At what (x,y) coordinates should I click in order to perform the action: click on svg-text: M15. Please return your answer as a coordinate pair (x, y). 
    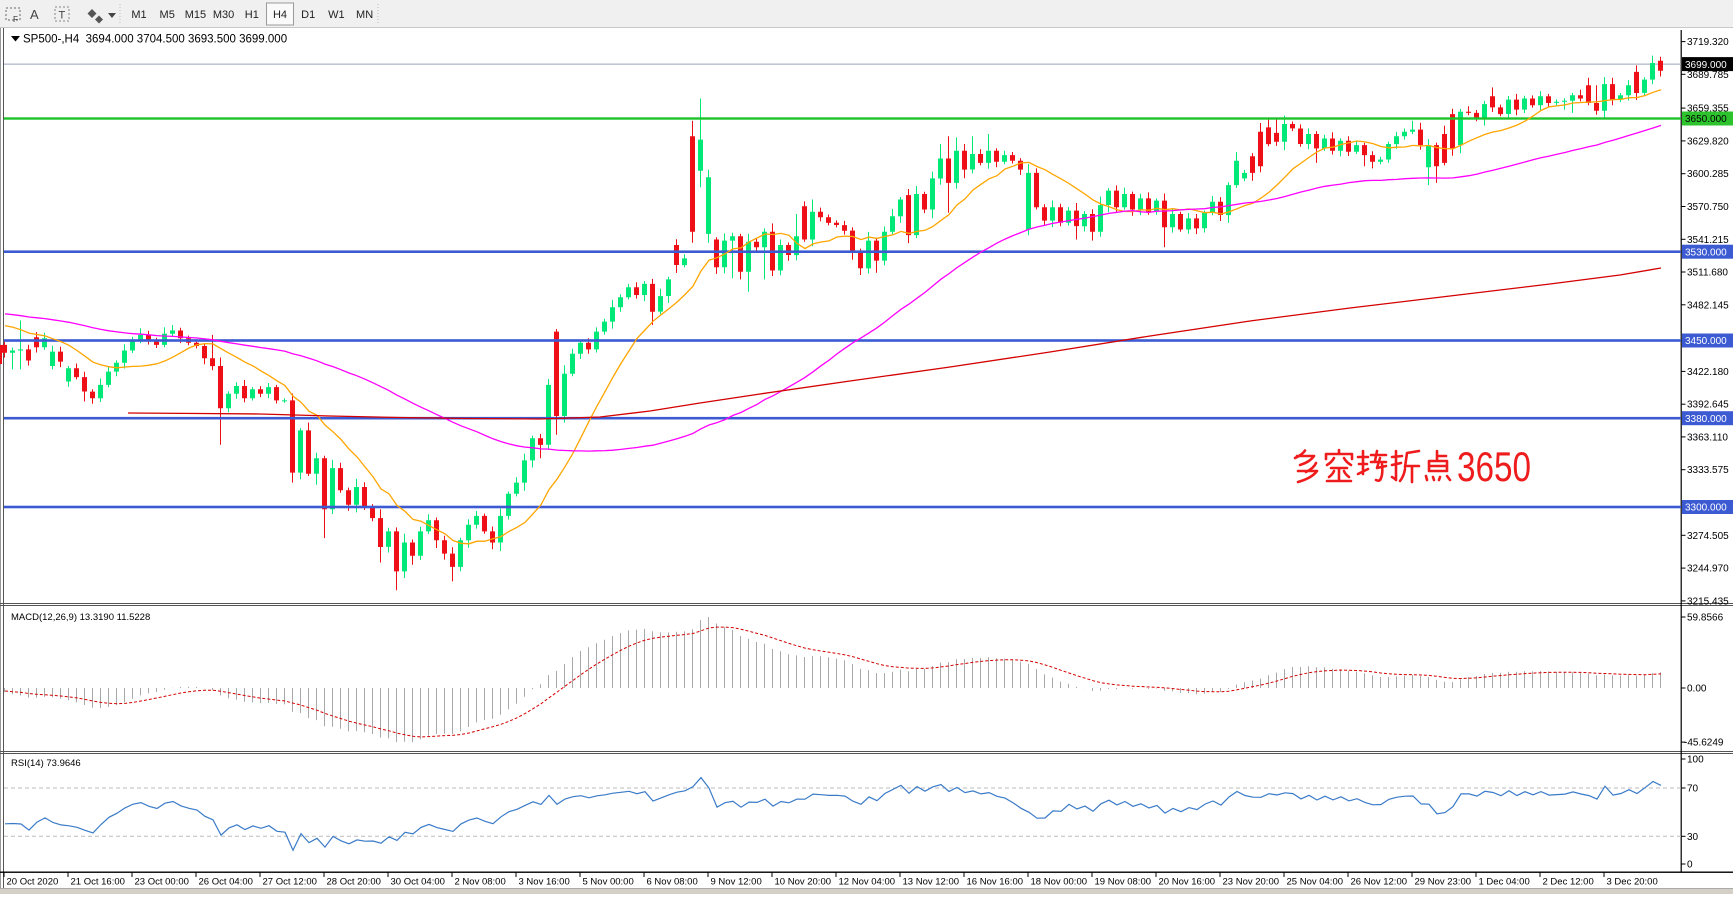
    Looking at the image, I should click on (195, 15).